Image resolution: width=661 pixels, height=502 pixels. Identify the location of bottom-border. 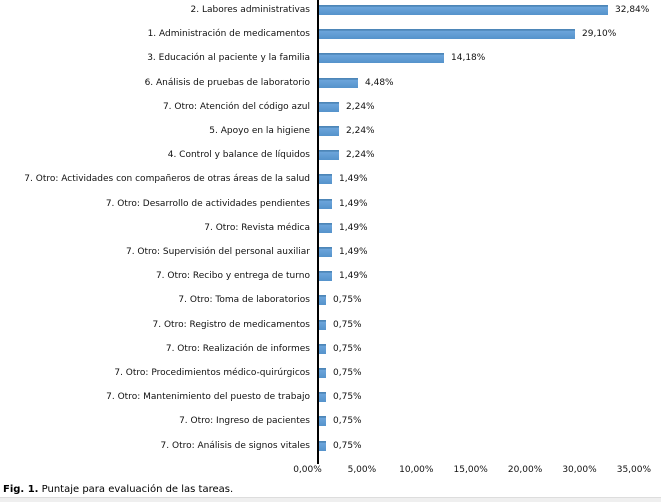
(330, 499).